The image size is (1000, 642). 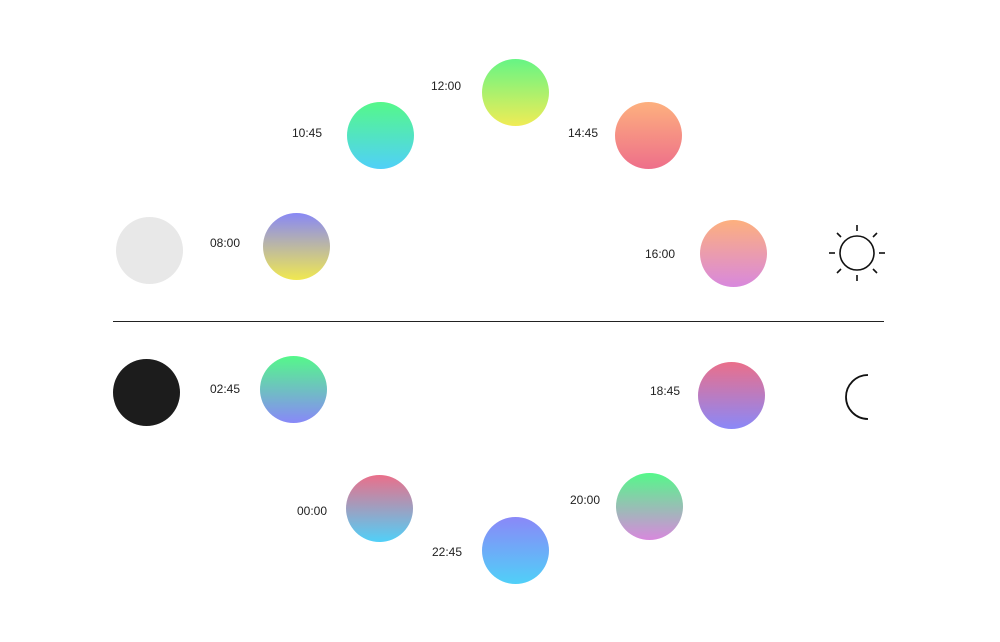 I want to click on day-time-label: 12:00, so click(x=446, y=86).